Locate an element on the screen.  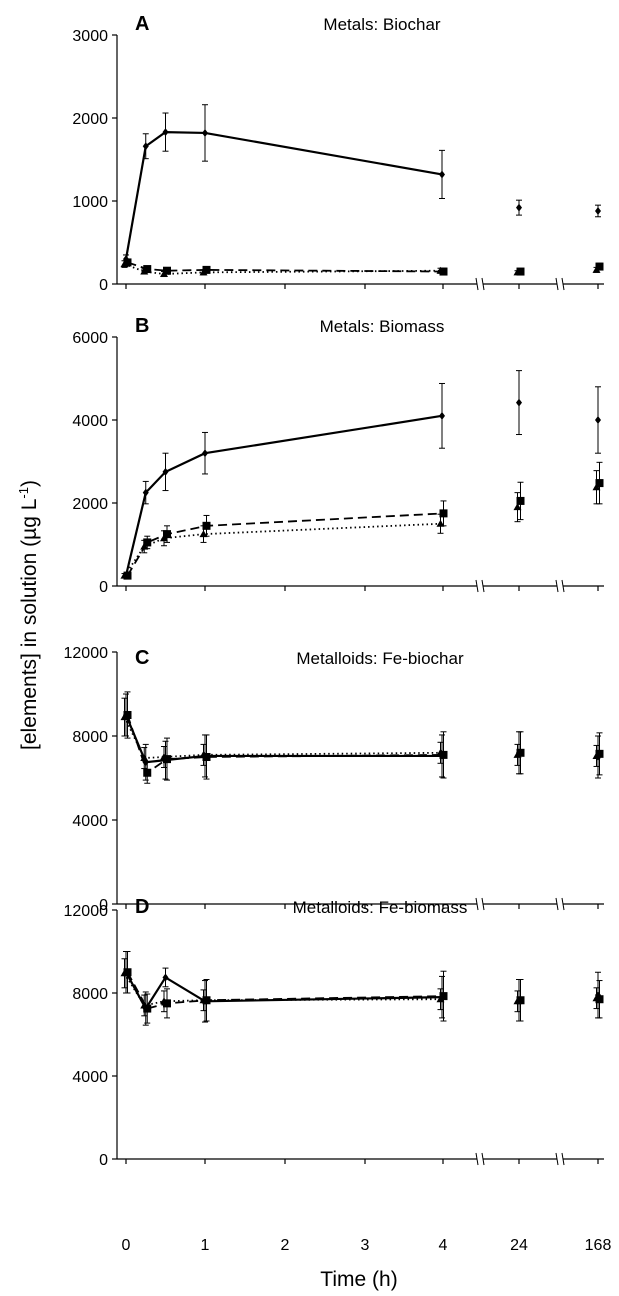
x-tick-label: 0 is located at coordinates (126, 1245).